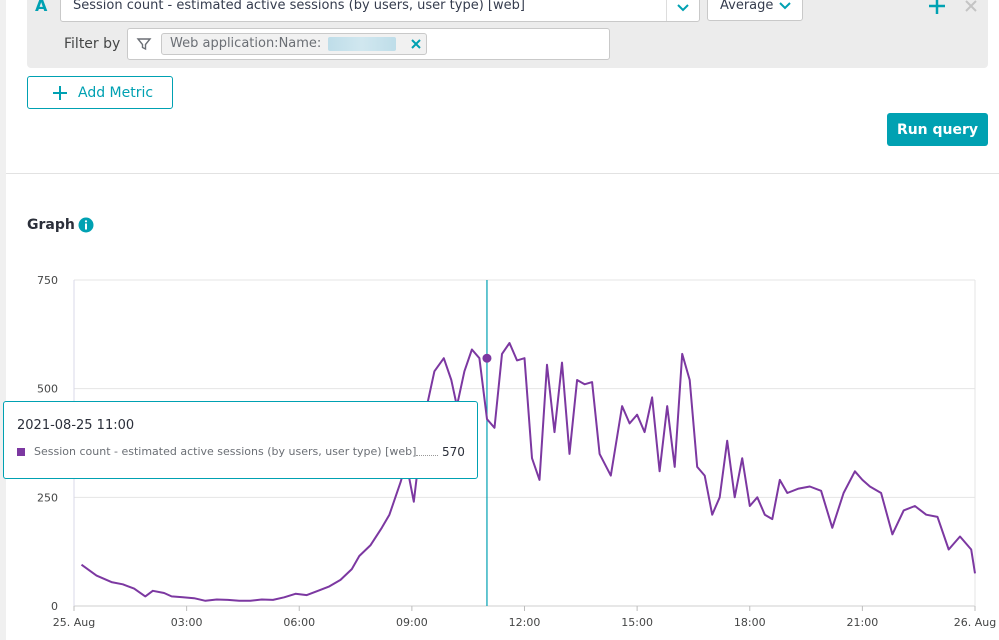 This screenshot has height=640, width=999. I want to click on y-tick-label: 0, so click(54, 606).